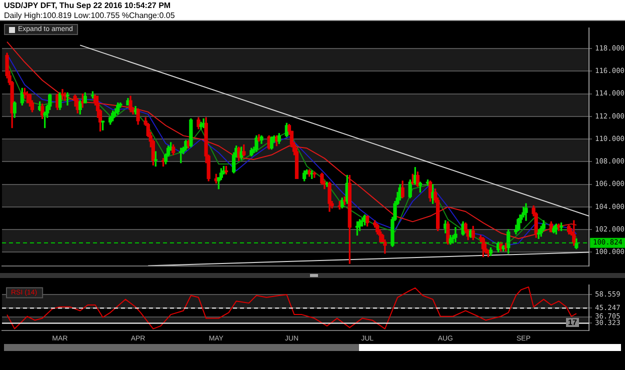  Describe the element at coordinates (88, 5) in the screenshot. I see `chart-title: USD/JPY DFT, Thu Sep 22 2016 10:54:27 PM` at that location.